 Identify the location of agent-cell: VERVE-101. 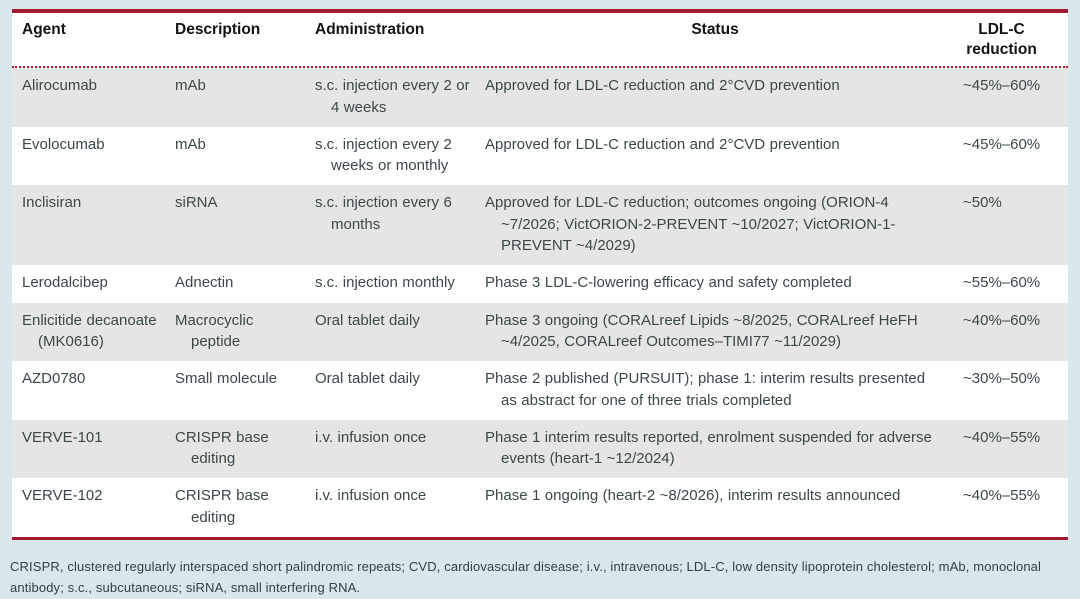
(62, 437).